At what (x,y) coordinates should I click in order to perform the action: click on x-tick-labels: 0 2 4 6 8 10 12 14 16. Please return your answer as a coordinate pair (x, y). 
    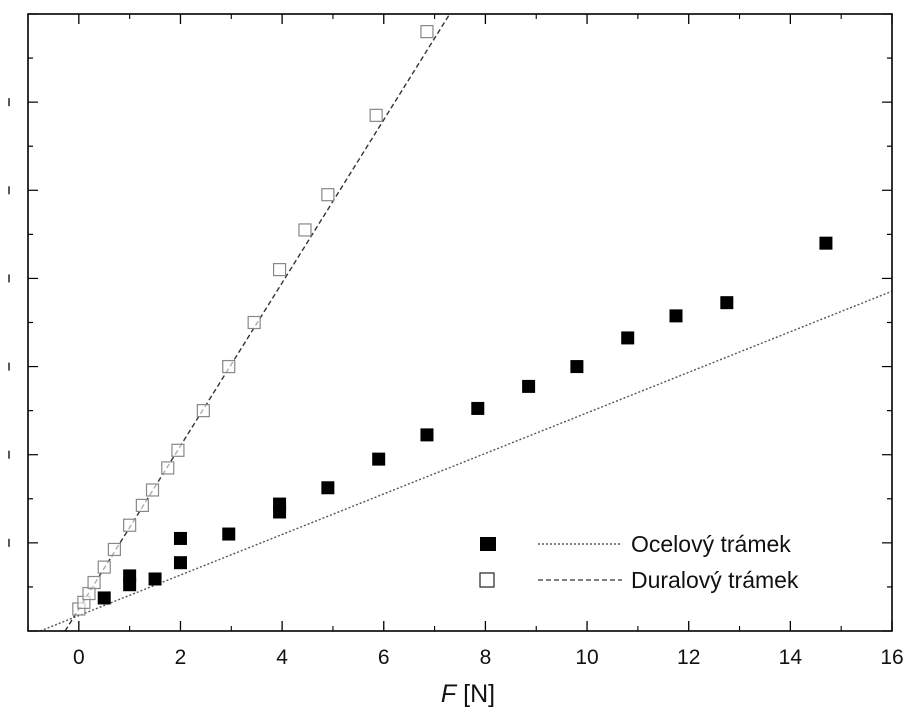
    Looking at the image, I should click on (488, 657).